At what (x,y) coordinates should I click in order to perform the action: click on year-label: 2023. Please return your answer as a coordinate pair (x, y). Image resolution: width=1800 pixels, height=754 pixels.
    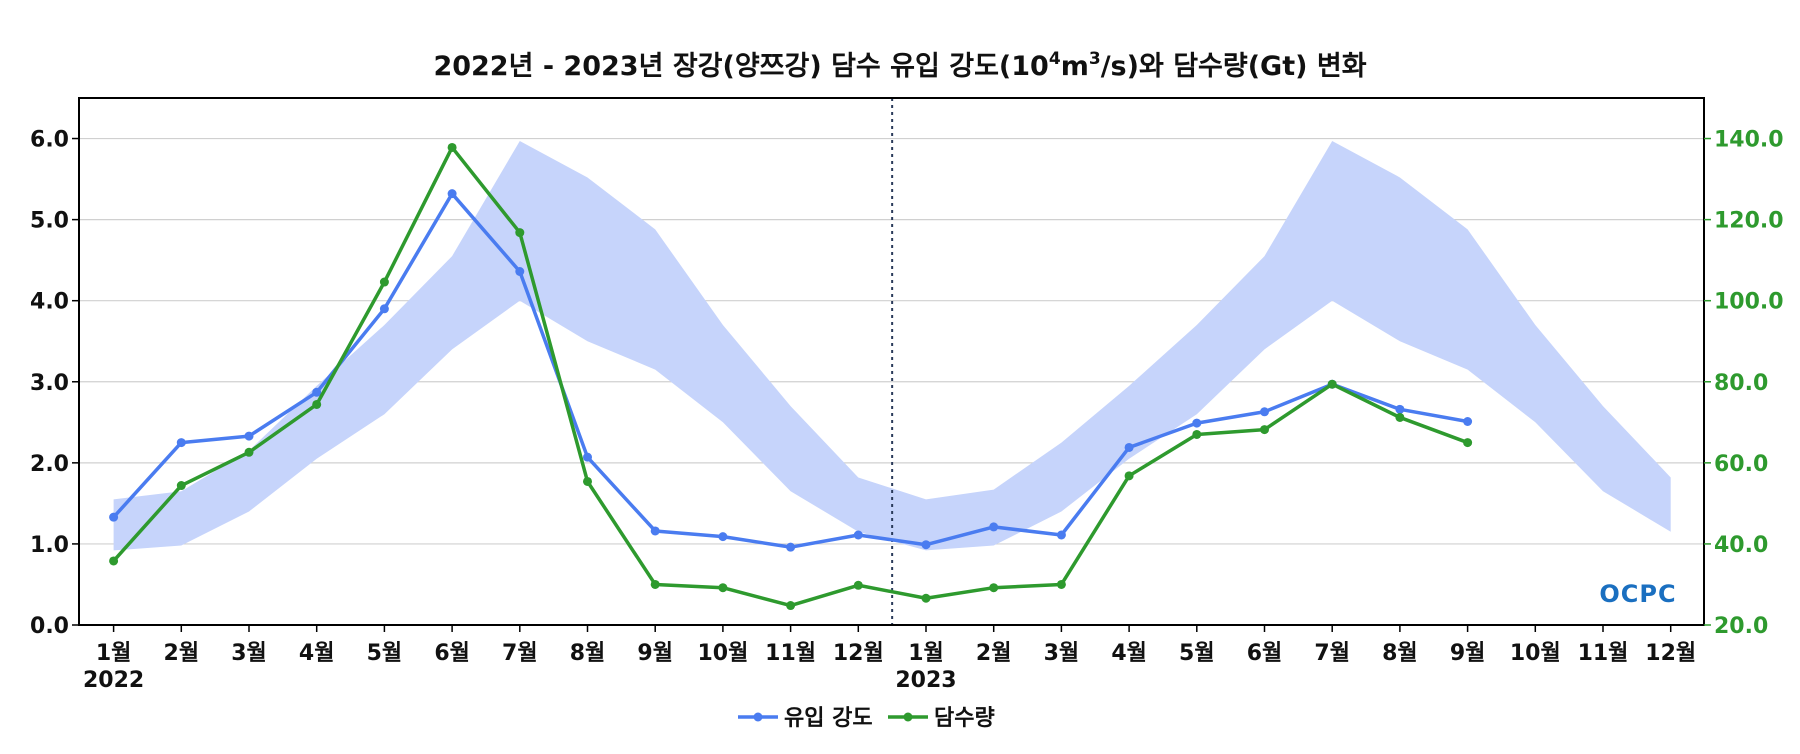
    Looking at the image, I should click on (925, 680).